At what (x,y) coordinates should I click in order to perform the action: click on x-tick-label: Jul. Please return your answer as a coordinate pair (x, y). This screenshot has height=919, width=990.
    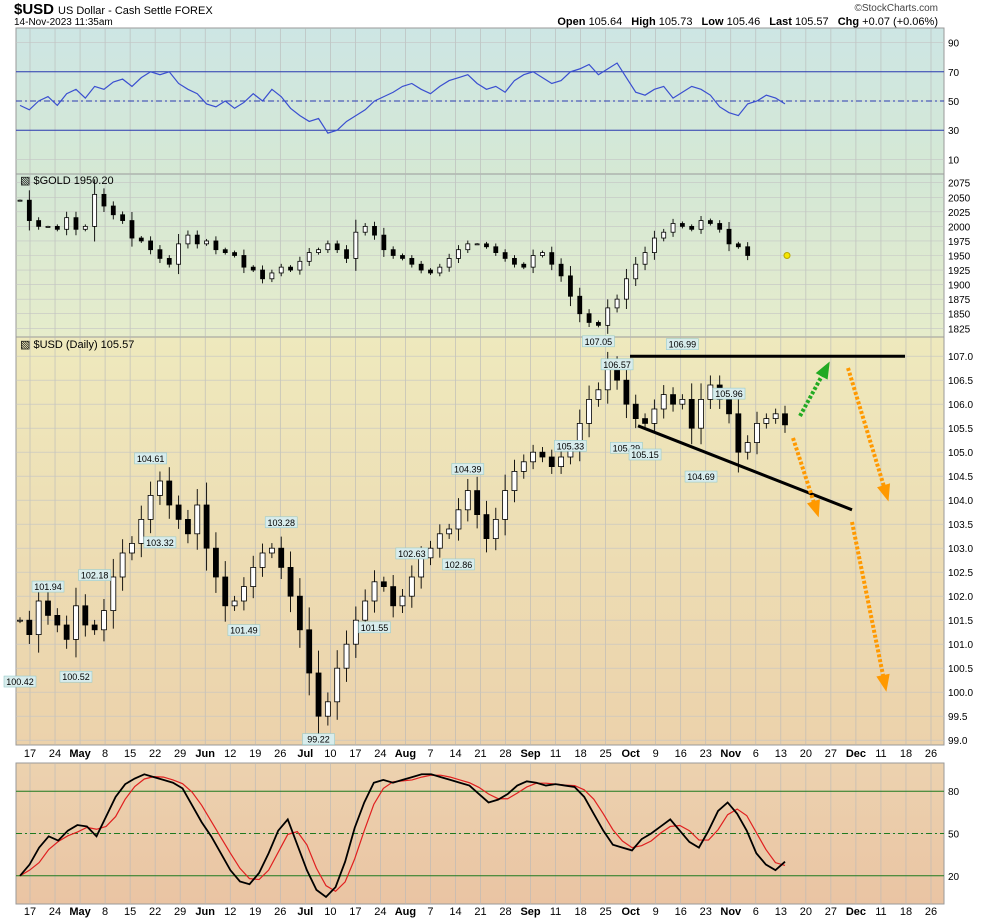
    Looking at the image, I should click on (305, 912).